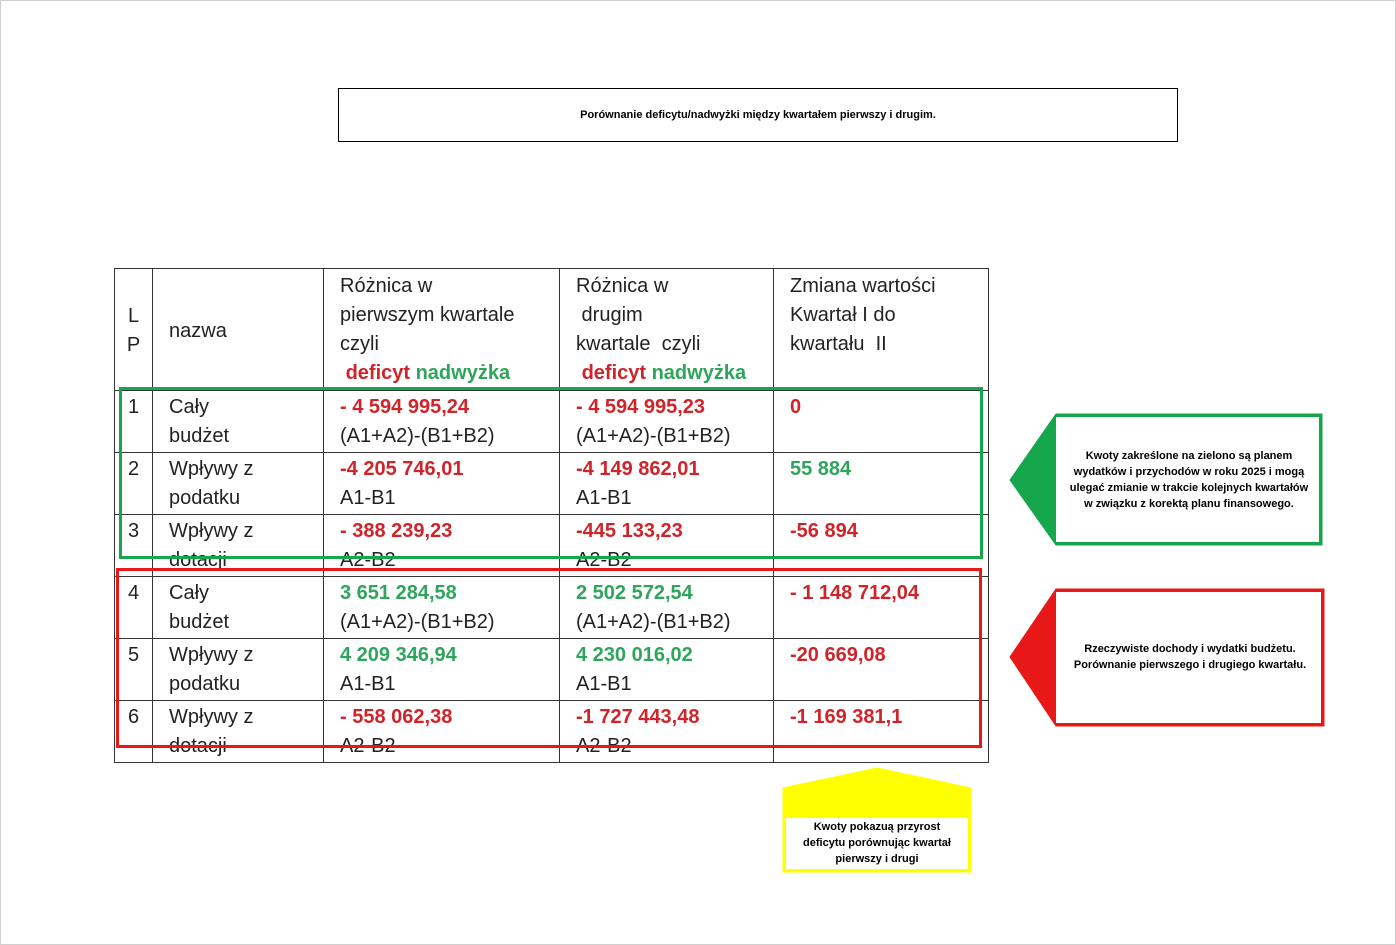 Image resolution: width=1396 pixels, height=945 pixels. What do you see at coordinates (398, 655) in the screenshot?
I see `q1-value: 4 209 346,94` at bounding box center [398, 655].